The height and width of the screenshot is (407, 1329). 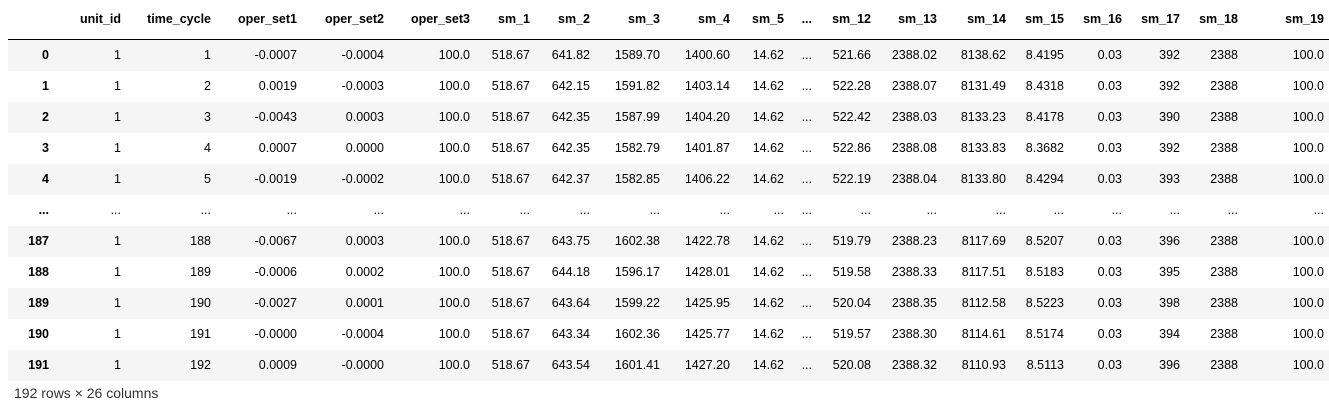 I want to click on table-cell: 1602.38, so click(x=637, y=241).